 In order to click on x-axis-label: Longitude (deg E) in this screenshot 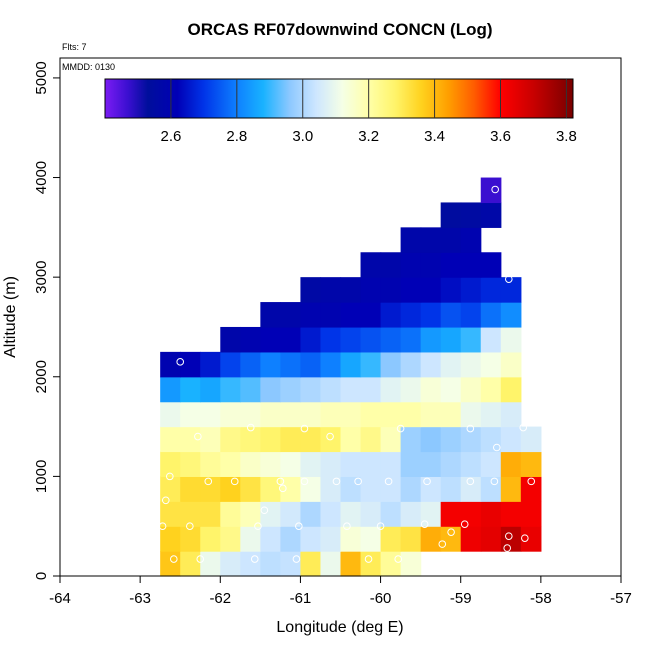, I will do `click(339, 627)`.